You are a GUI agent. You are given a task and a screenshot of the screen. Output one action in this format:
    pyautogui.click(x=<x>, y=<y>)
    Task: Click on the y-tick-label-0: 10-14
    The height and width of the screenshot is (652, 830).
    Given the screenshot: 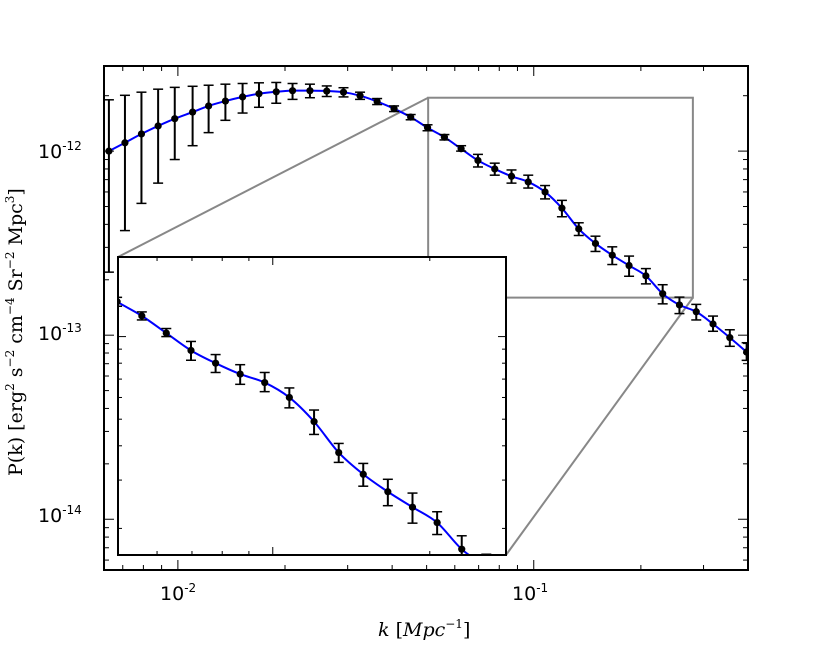 What is the action you would take?
    pyautogui.click(x=60, y=515)
    